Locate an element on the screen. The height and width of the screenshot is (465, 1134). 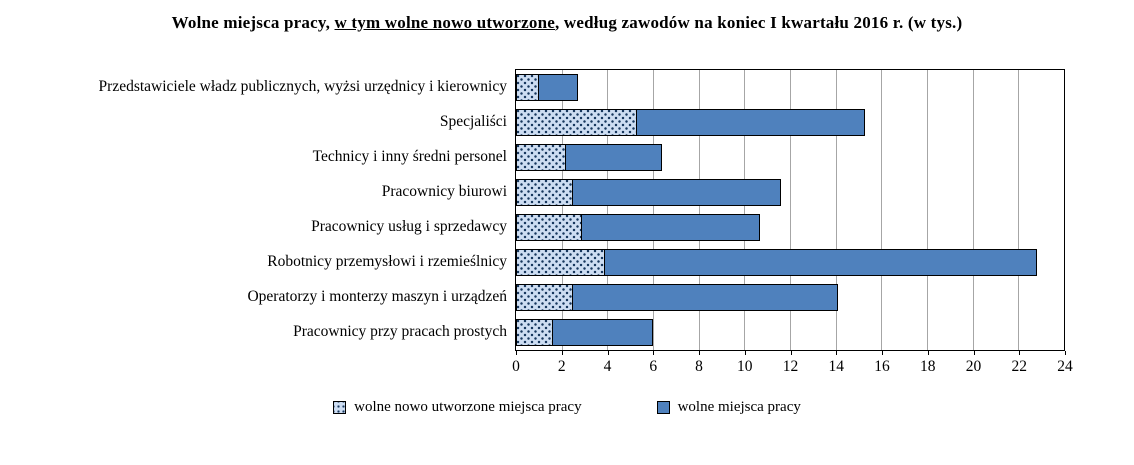
x-tick-label: 16 is located at coordinates (882, 366).